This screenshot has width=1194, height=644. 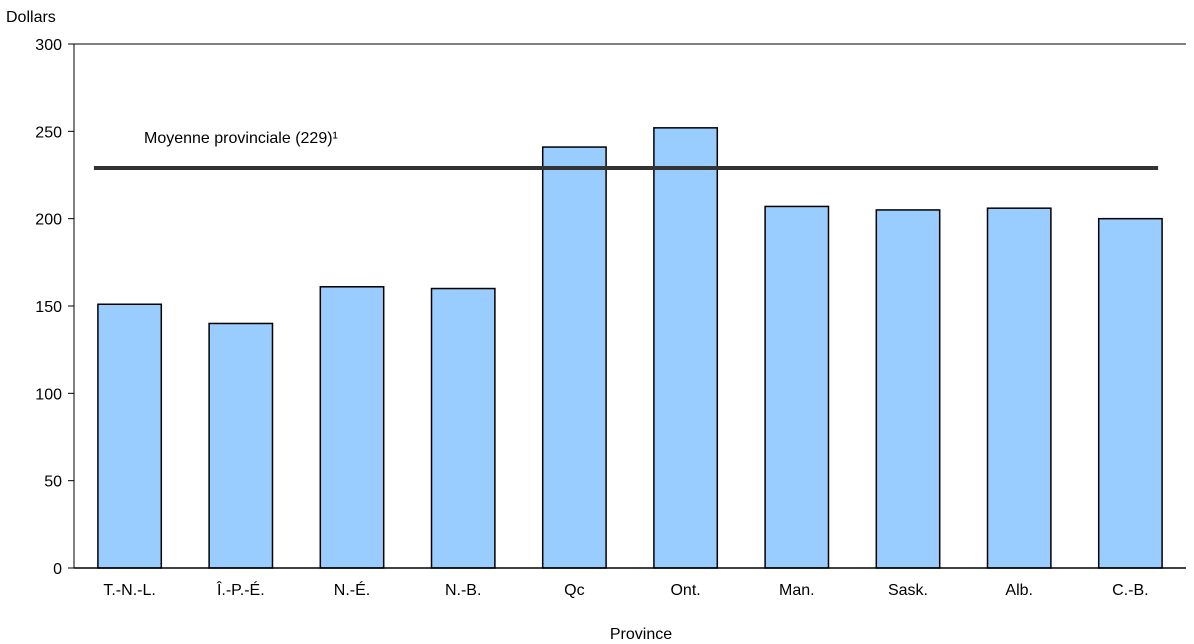 What do you see at coordinates (31, 17) in the screenshot?
I see `y-axis-title: Dollars` at bounding box center [31, 17].